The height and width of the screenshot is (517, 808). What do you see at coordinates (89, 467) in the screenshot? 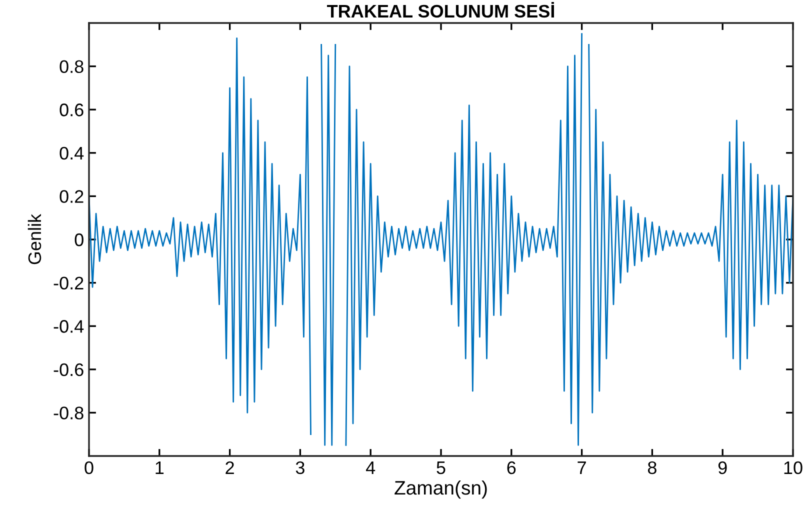
I see `x-tick-label: 0` at bounding box center [89, 467].